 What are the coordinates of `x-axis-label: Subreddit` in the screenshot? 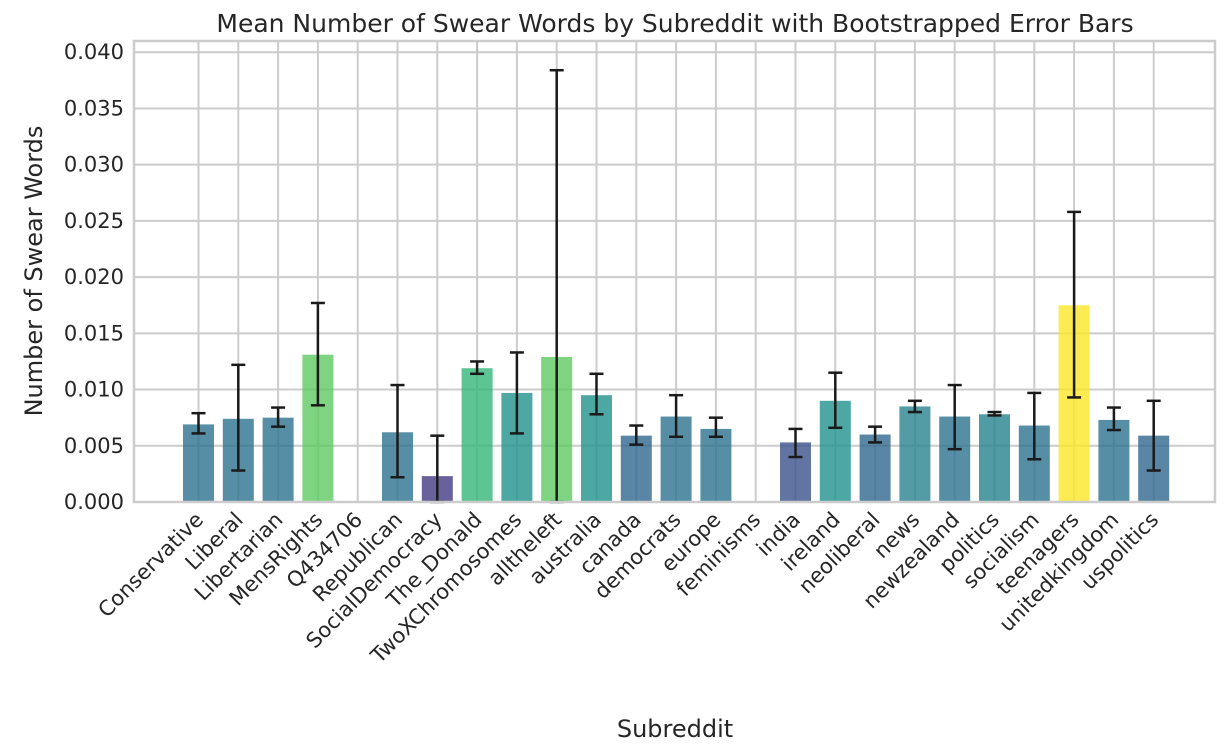 It's located at (675, 729).